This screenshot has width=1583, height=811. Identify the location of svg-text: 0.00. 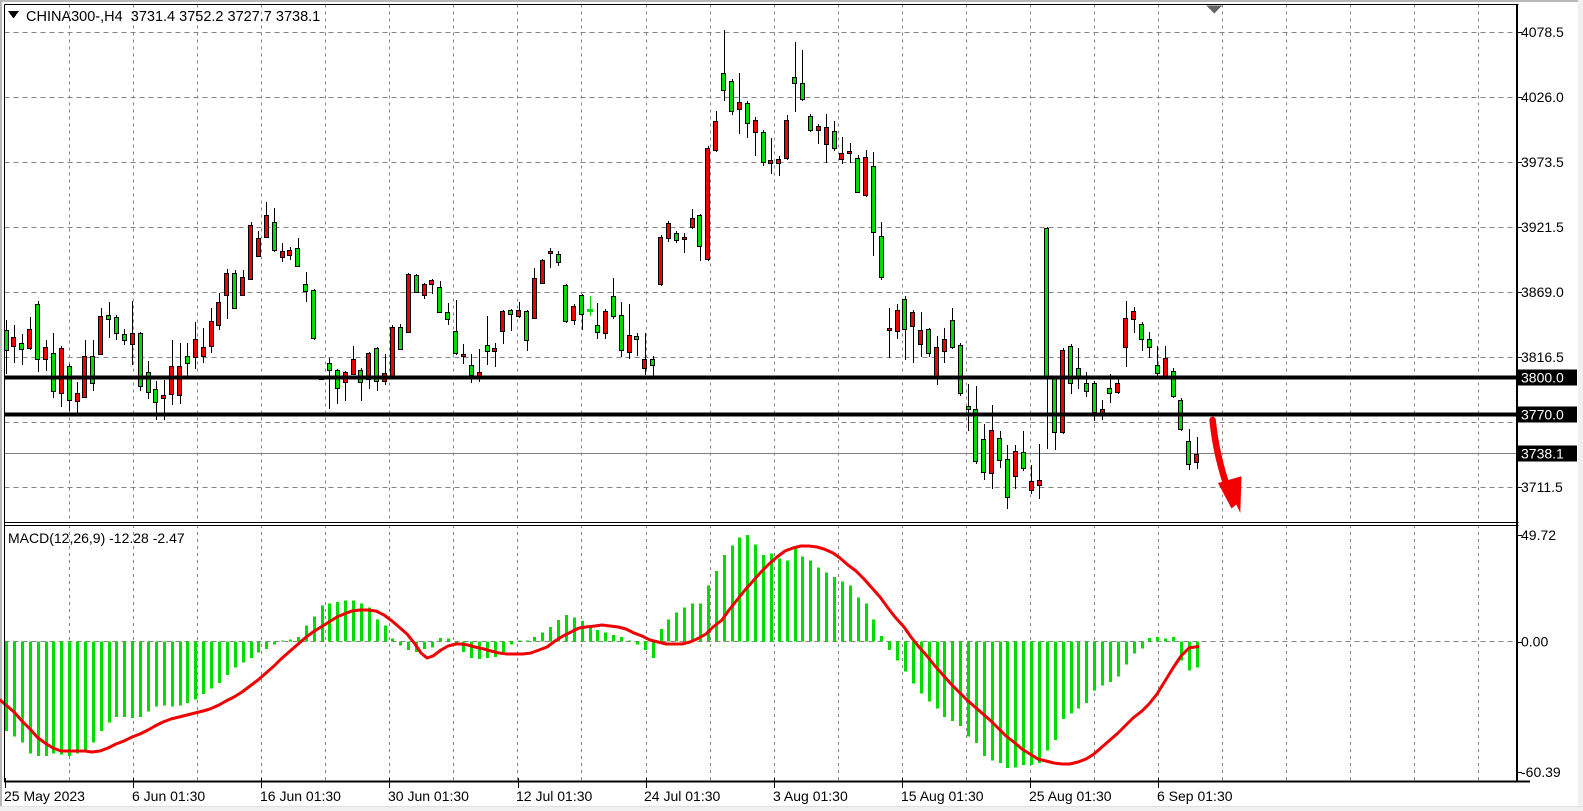
(1534, 642).